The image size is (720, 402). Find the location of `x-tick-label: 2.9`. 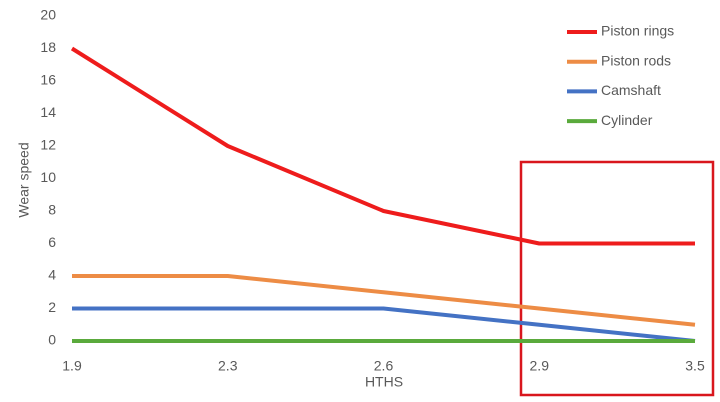

x-tick-label: 2.9 is located at coordinates (540, 366).